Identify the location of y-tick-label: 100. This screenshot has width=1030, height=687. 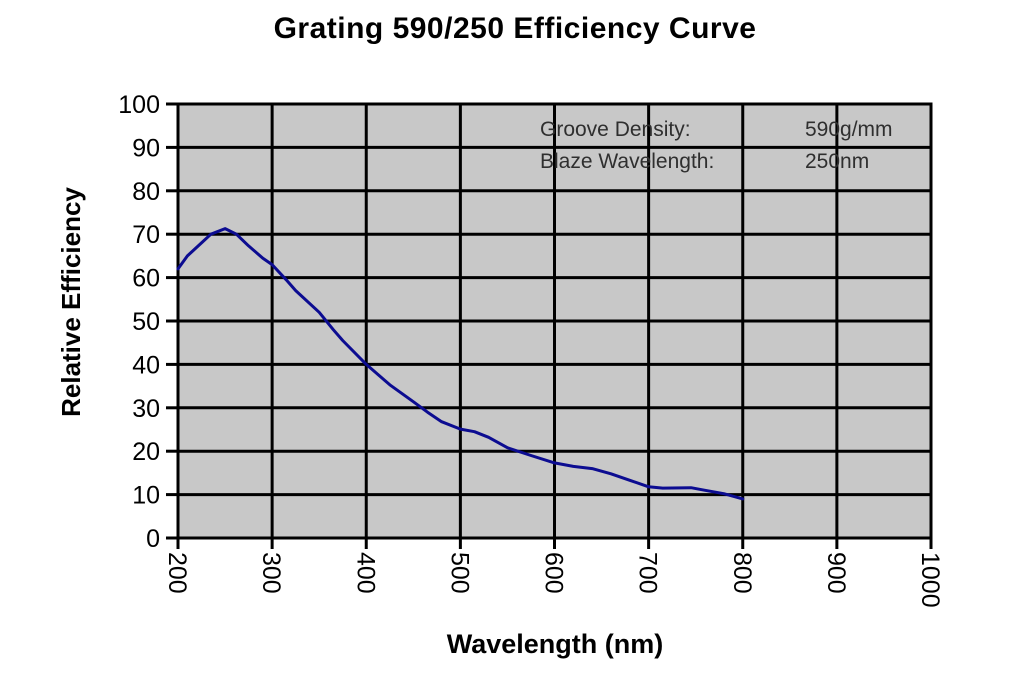
(139, 105).